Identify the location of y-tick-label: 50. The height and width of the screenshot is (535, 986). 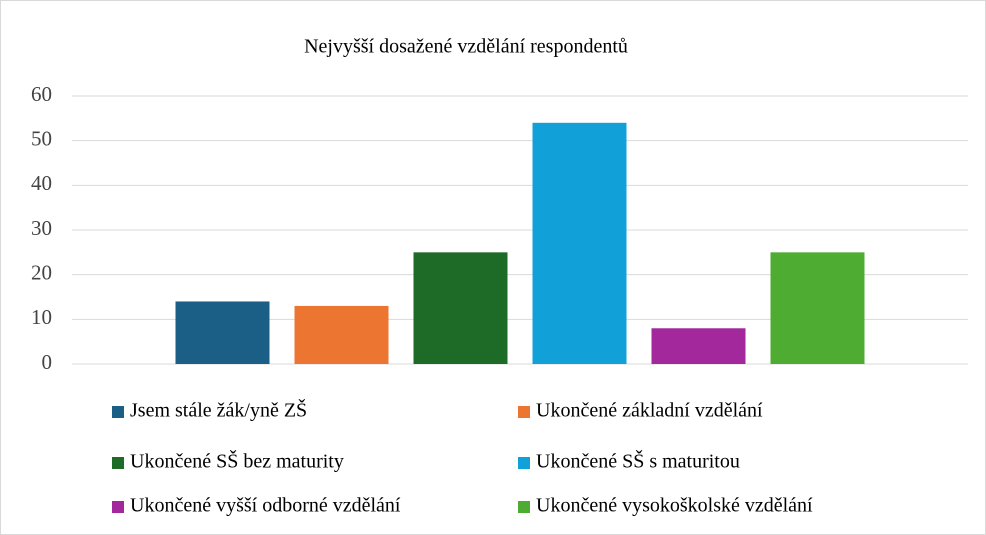
(41, 138).